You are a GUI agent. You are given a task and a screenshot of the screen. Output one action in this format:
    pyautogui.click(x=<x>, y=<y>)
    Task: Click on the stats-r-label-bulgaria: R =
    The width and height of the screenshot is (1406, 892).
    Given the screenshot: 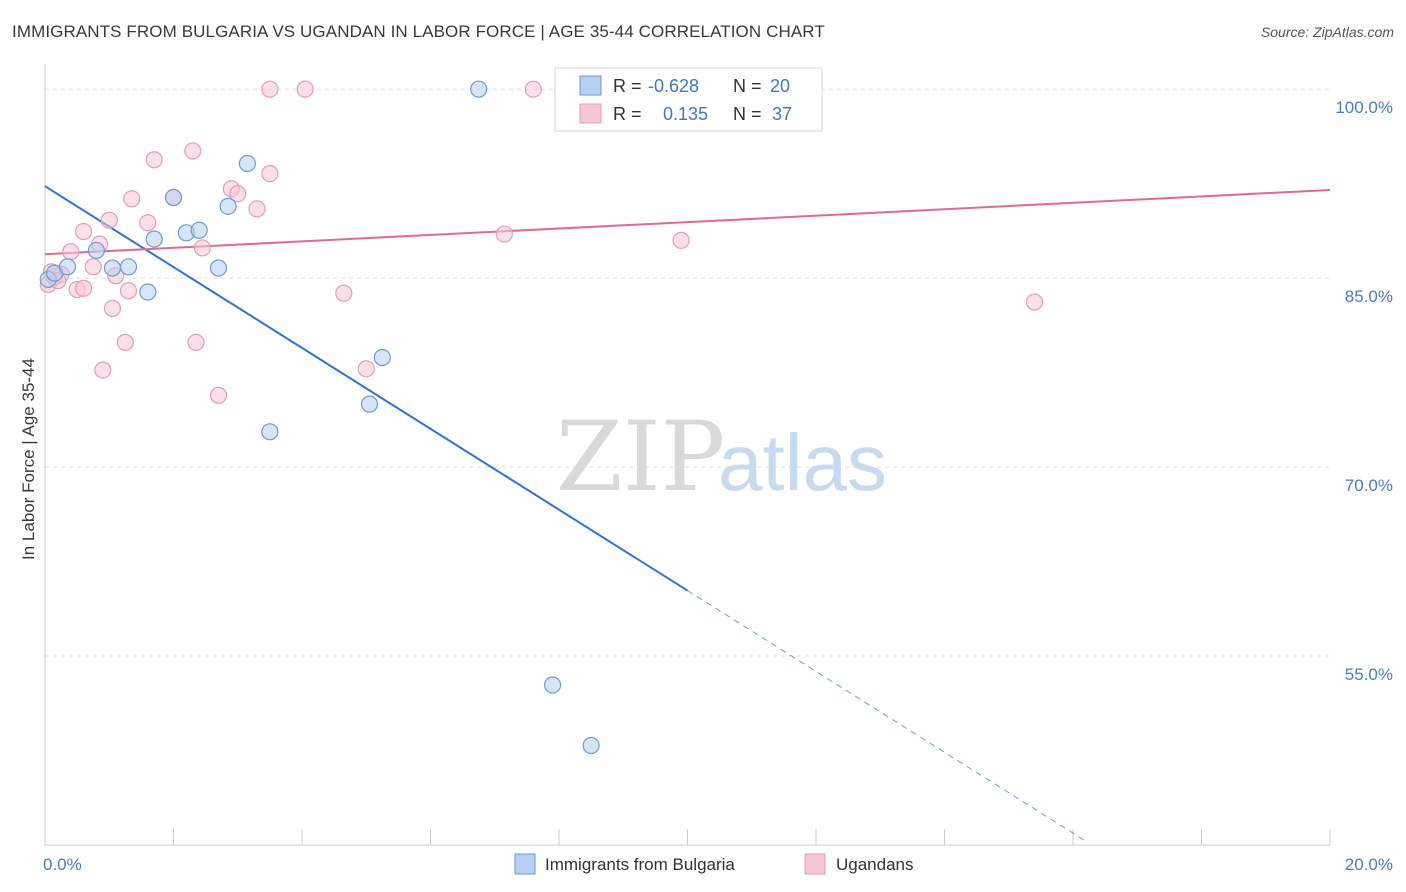 What is the action you would take?
    pyautogui.click(x=627, y=86)
    